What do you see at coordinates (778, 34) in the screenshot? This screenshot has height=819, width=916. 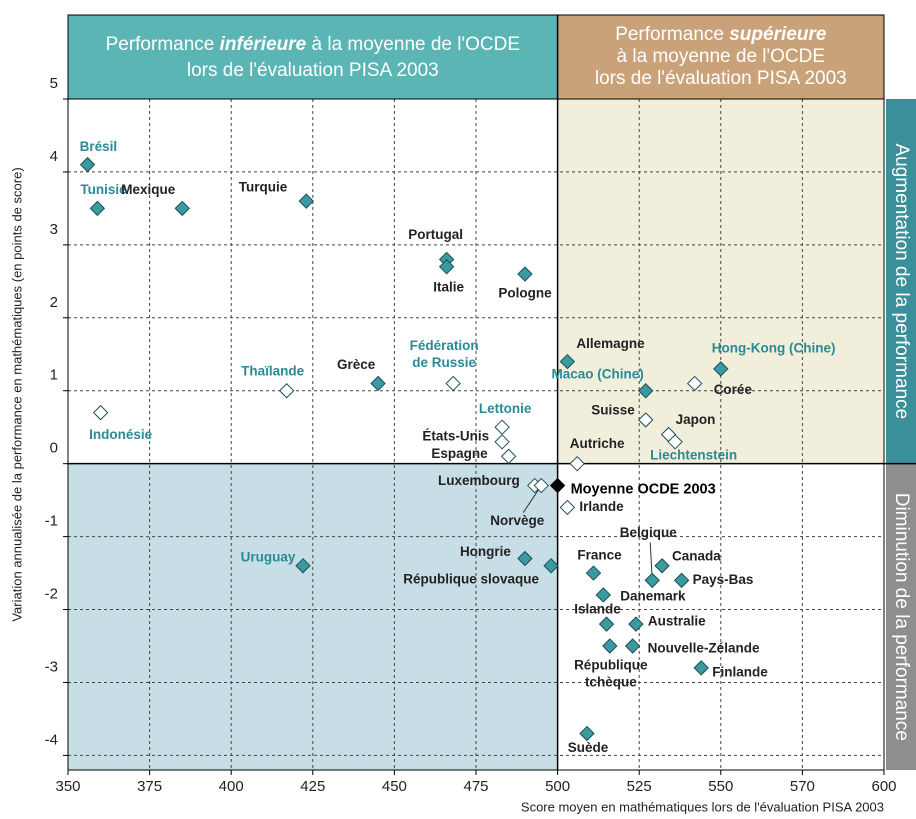 I see `header-emphasis: supérieure` at bounding box center [778, 34].